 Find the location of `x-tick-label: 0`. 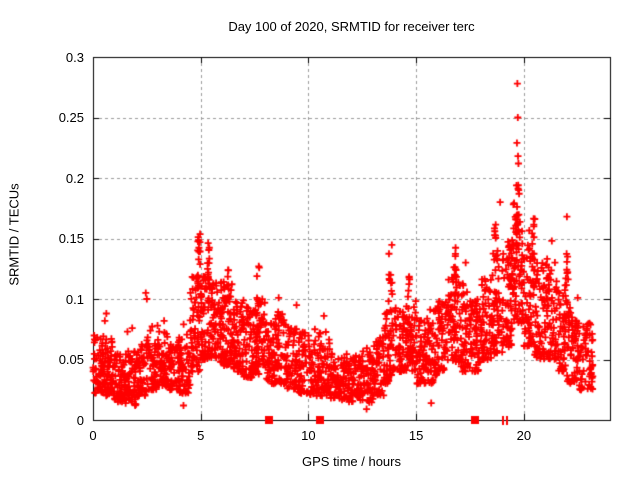

x-tick-label: 0 is located at coordinates (93, 435).